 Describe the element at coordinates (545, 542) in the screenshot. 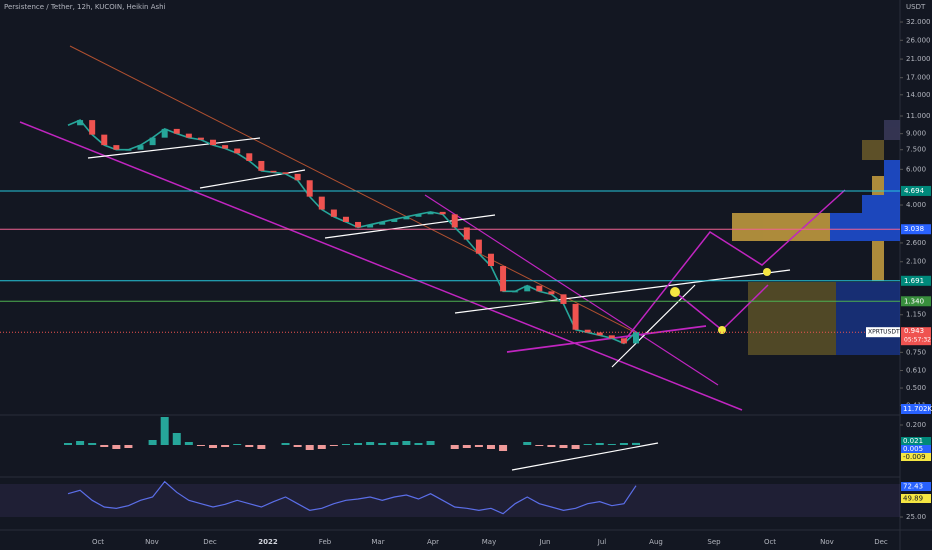

I see `x-tick-label: Jun` at that location.